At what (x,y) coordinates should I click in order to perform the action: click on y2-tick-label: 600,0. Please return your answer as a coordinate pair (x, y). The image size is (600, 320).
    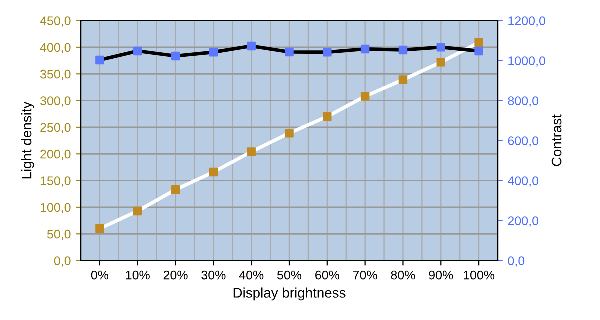
    Looking at the image, I should click on (523, 141).